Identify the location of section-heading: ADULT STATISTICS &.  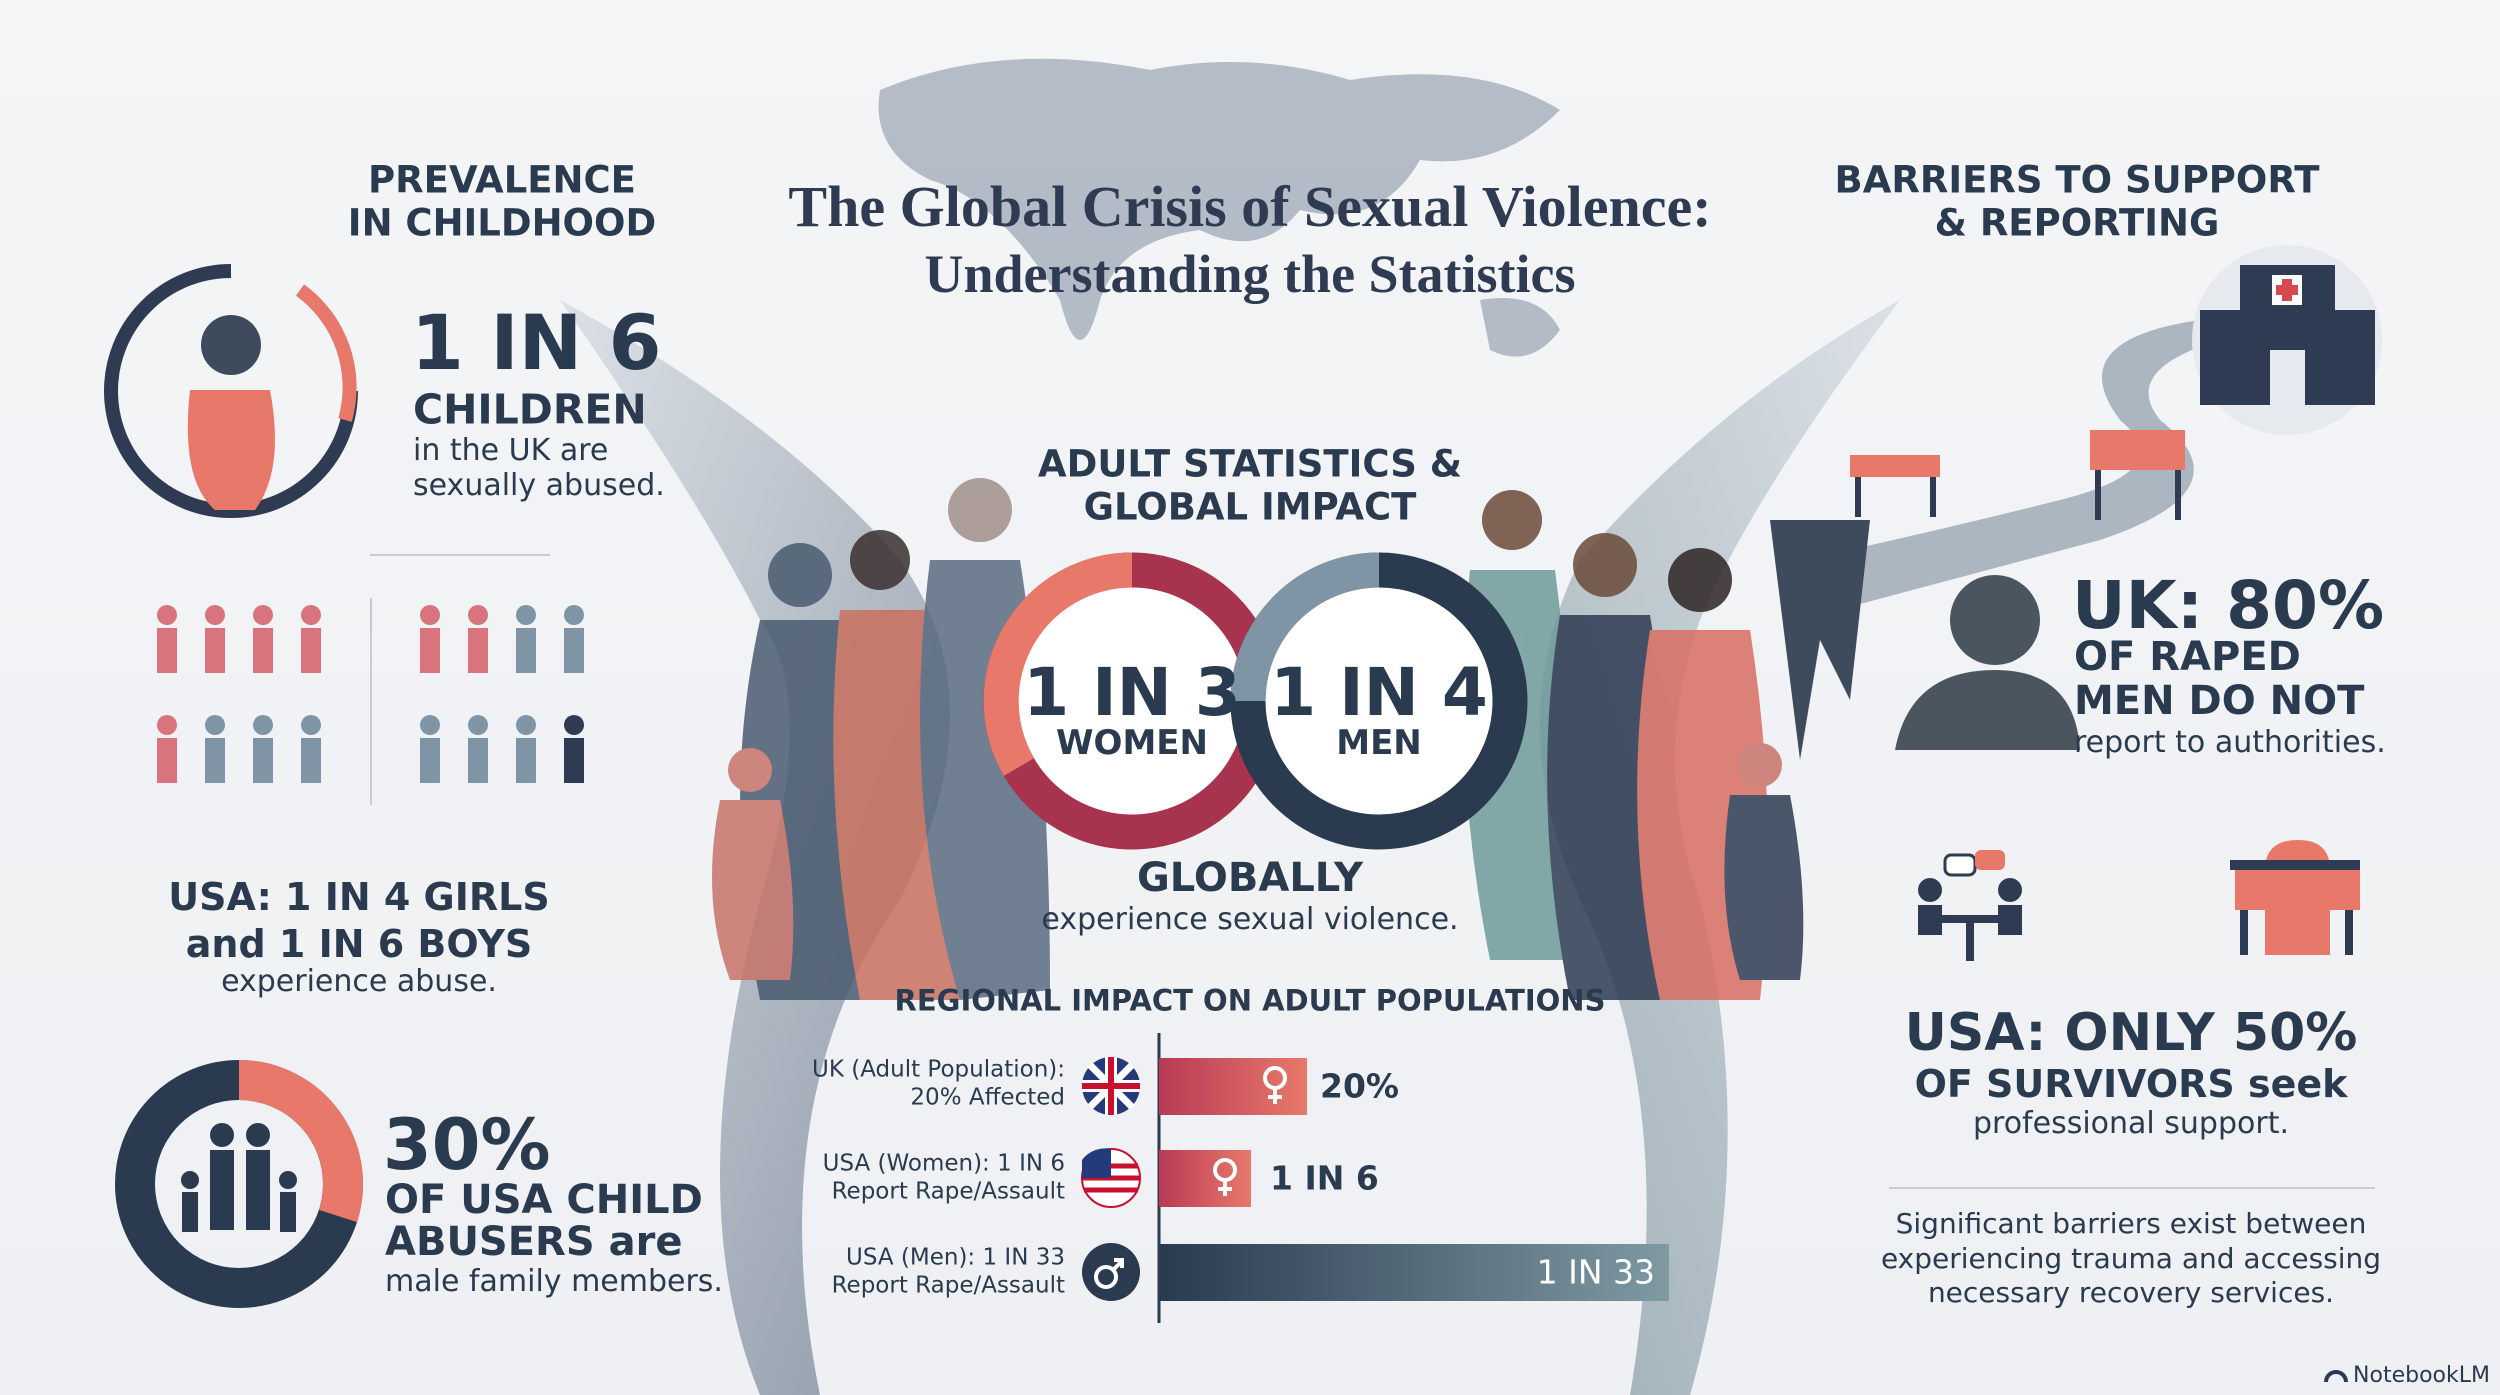
(1250, 464).